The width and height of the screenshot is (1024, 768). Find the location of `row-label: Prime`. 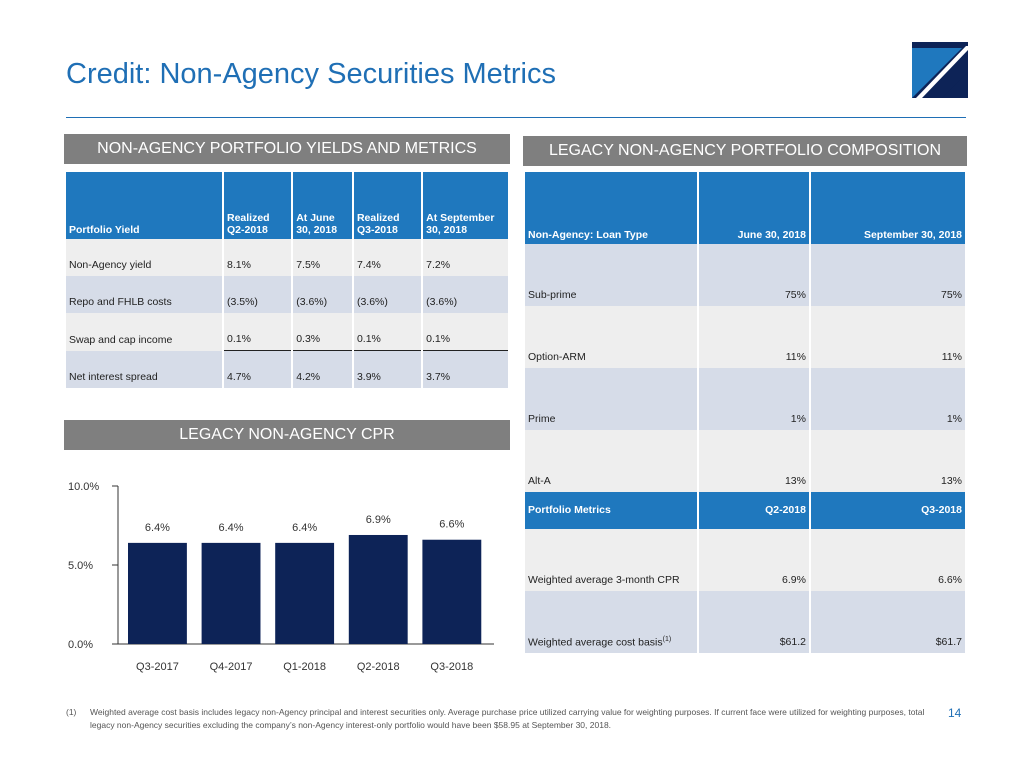

row-label: Prime is located at coordinates (611, 399).